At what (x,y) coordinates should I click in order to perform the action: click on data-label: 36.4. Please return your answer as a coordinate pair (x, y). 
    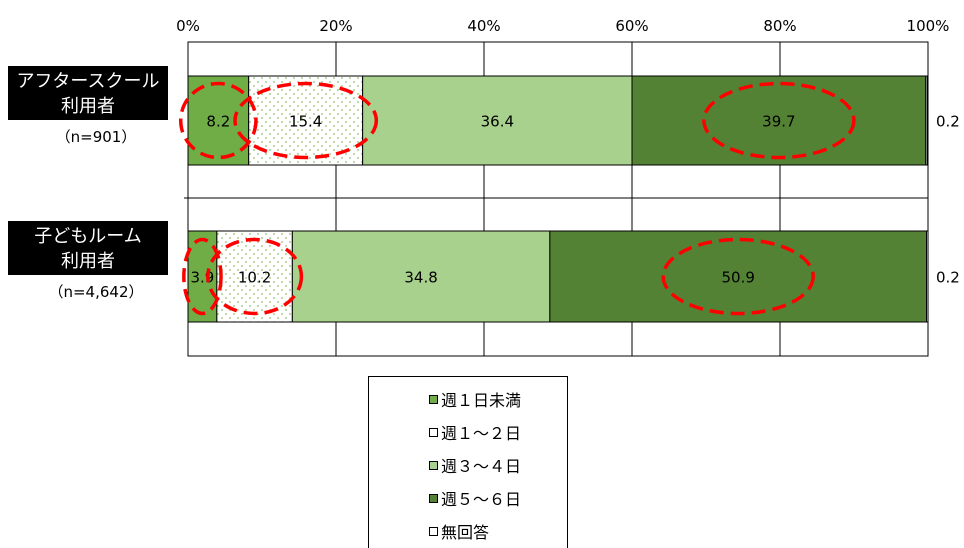
    Looking at the image, I should click on (497, 122).